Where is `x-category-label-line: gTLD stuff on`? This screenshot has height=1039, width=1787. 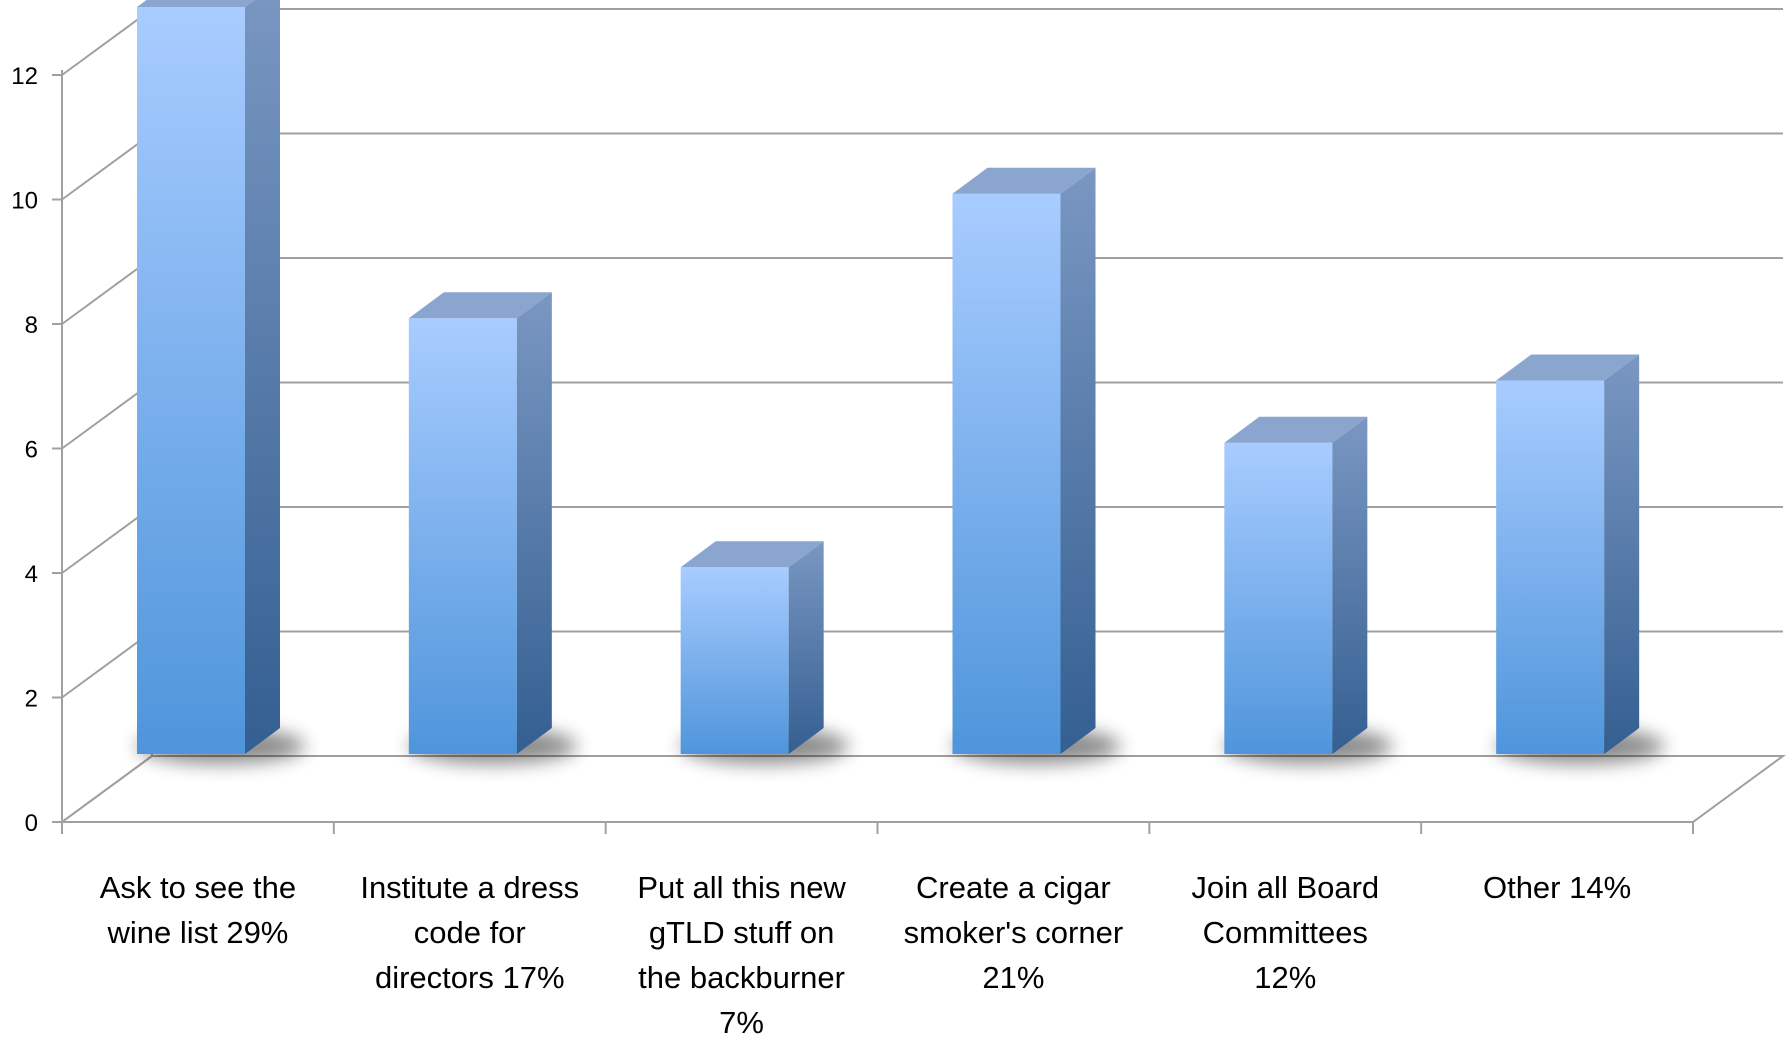 x-category-label-line: gTLD stuff on is located at coordinates (742, 932).